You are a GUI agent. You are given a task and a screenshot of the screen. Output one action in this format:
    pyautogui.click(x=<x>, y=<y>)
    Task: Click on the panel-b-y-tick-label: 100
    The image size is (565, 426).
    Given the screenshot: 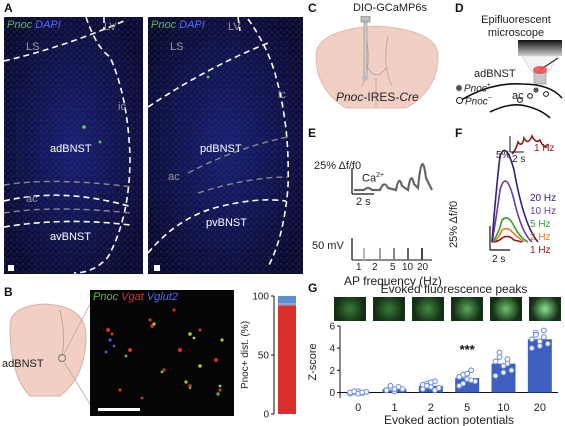 What is the action you would take?
    pyautogui.click(x=260, y=297)
    